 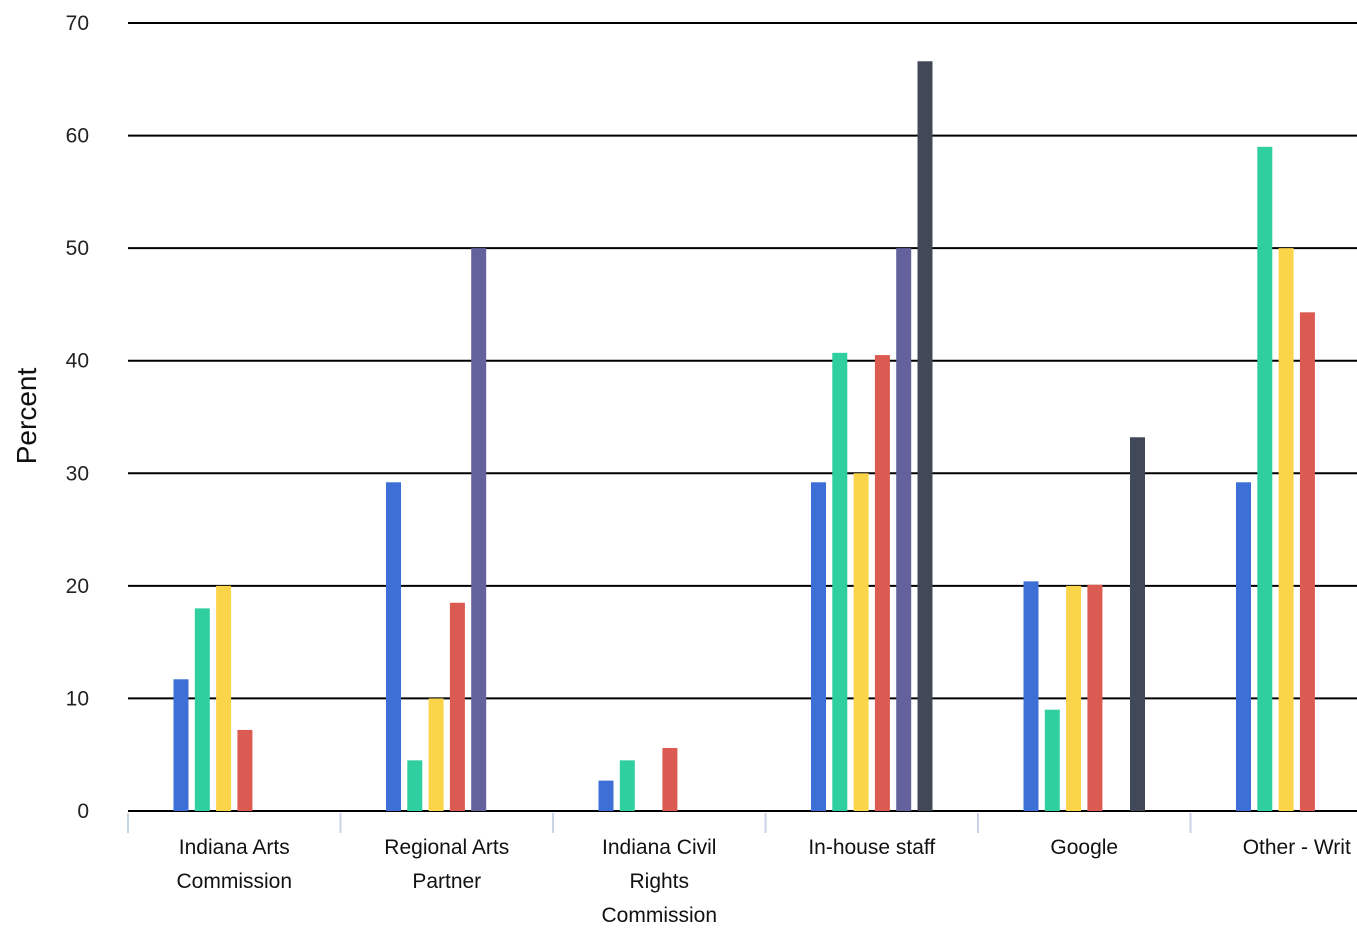 What do you see at coordinates (659, 881) in the screenshot?
I see `x-tick-label: Rights` at bounding box center [659, 881].